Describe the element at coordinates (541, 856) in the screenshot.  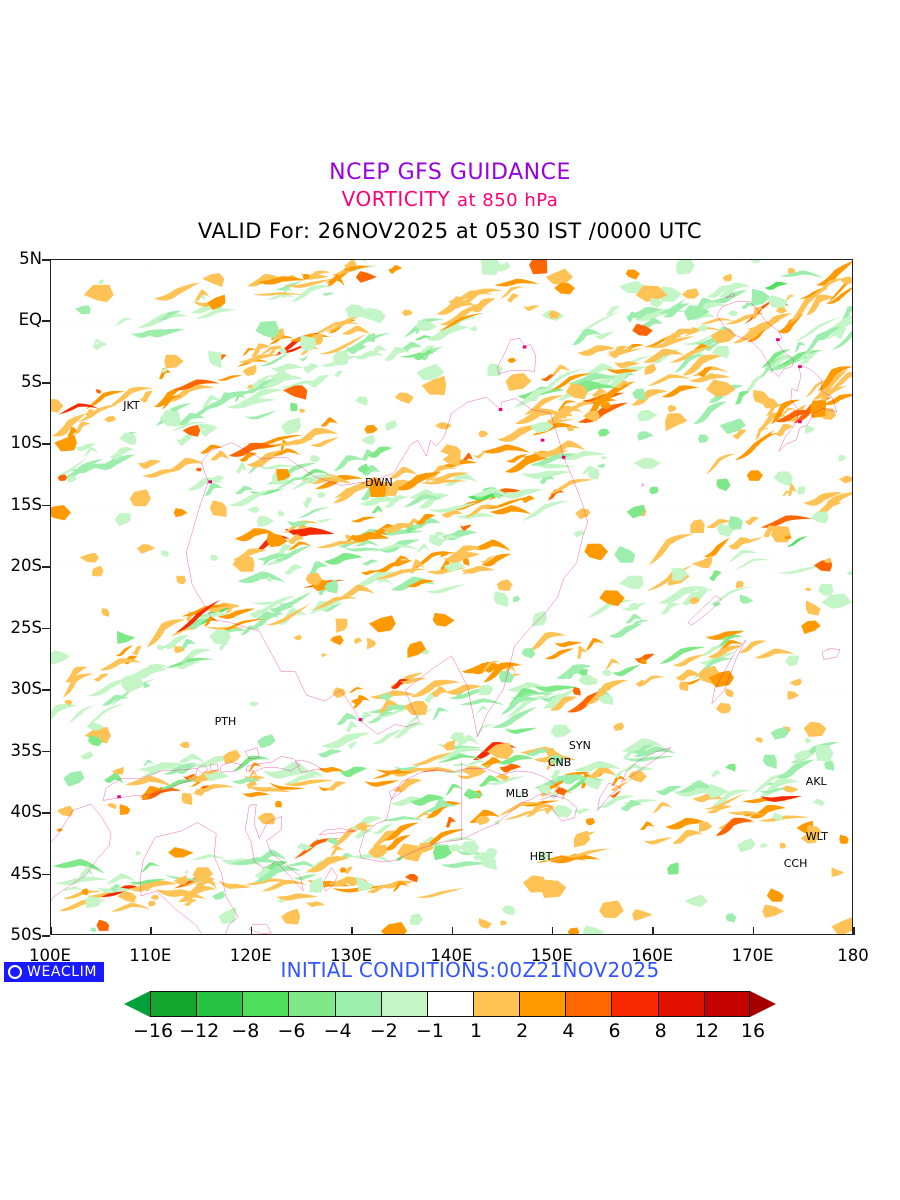
I see `city-label-hbt: HBT` at that location.